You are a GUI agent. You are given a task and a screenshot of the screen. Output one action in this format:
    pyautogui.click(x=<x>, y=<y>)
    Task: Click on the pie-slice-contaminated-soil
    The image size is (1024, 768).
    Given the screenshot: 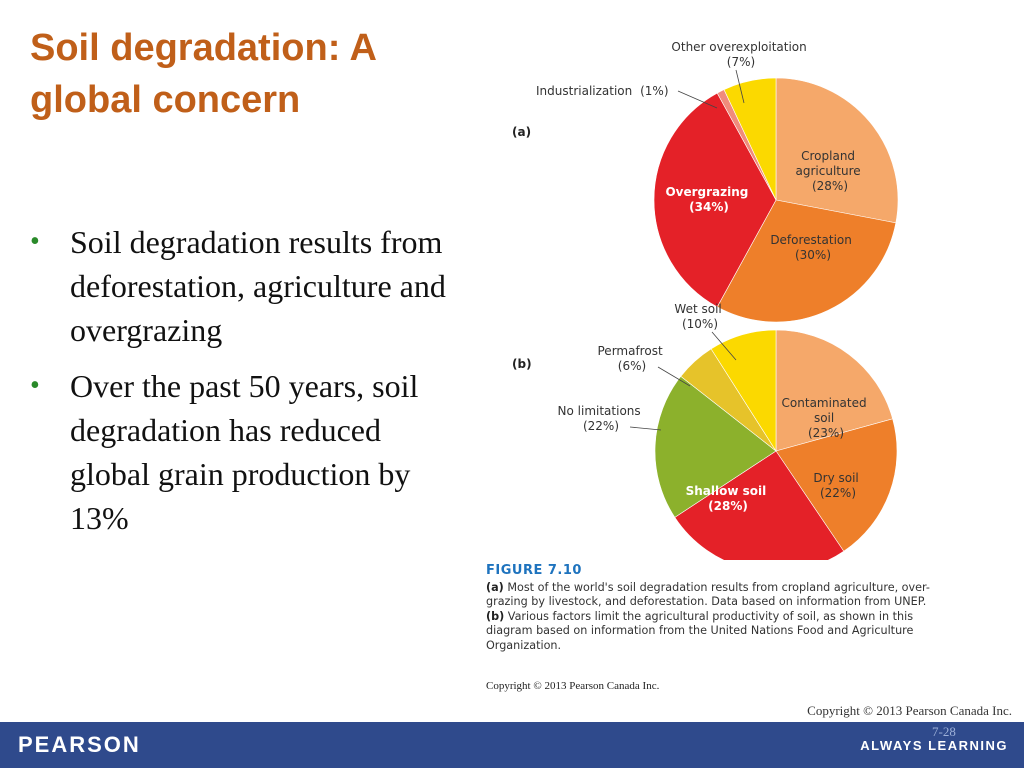 What is the action you would take?
    pyautogui.click(x=834, y=390)
    